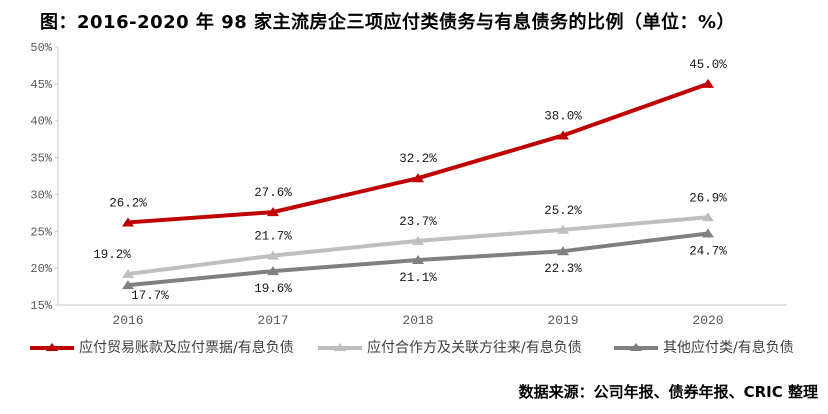 The image size is (828, 414). Describe the element at coordinates (708, 251) in the screenshot. I see `data-label: 24.7%` at that location.